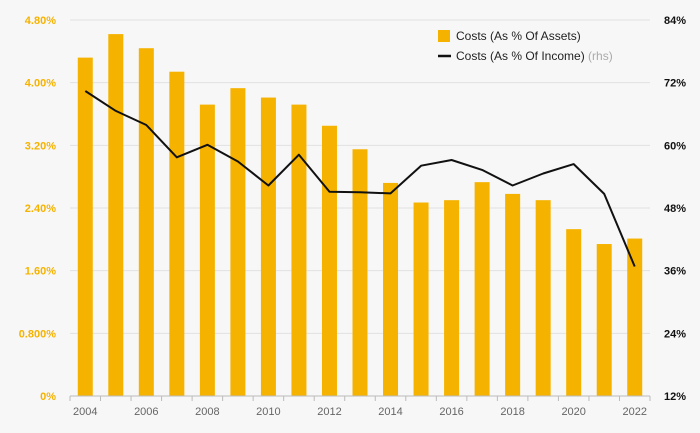 This screenshot has height=433, width=700. I want to click on legend-label-income: Costs (As % Of Income) (rhs), so click(534, 56).